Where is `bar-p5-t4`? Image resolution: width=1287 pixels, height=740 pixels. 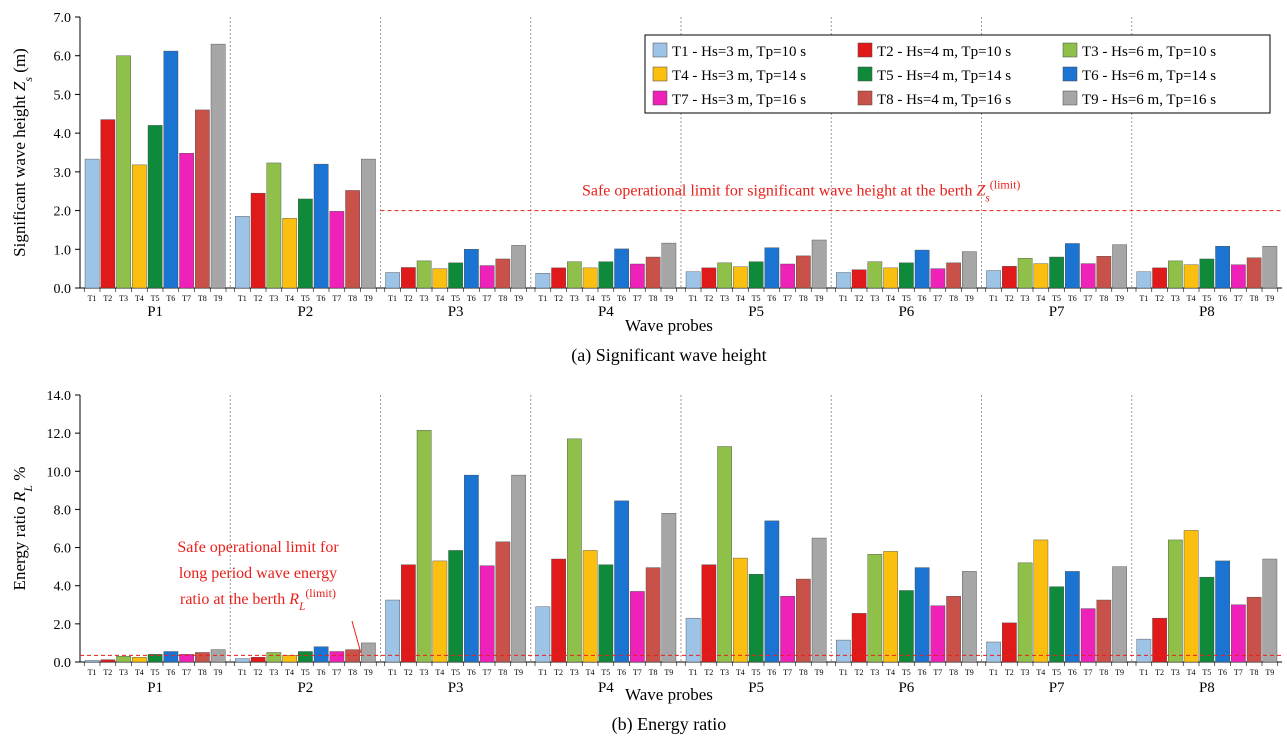
bar-p5-t4 is located at coordinates (740, 610).